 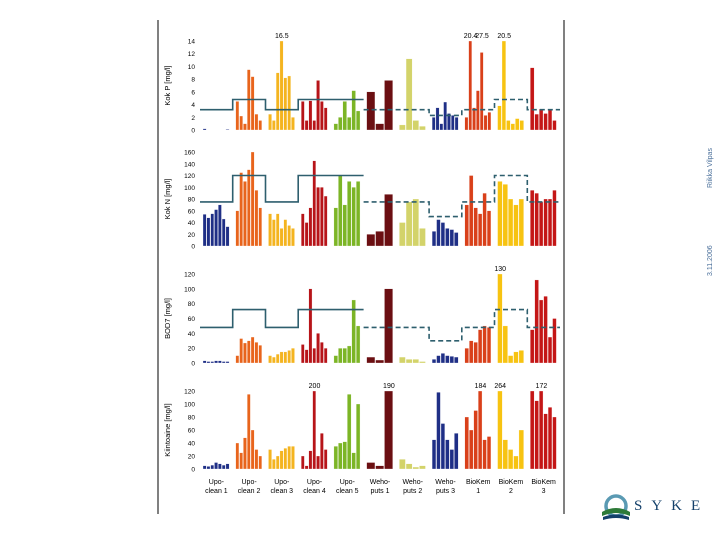 I want to click on y-axis-label: Kok N [mg/l], so click(x=167, y=199).